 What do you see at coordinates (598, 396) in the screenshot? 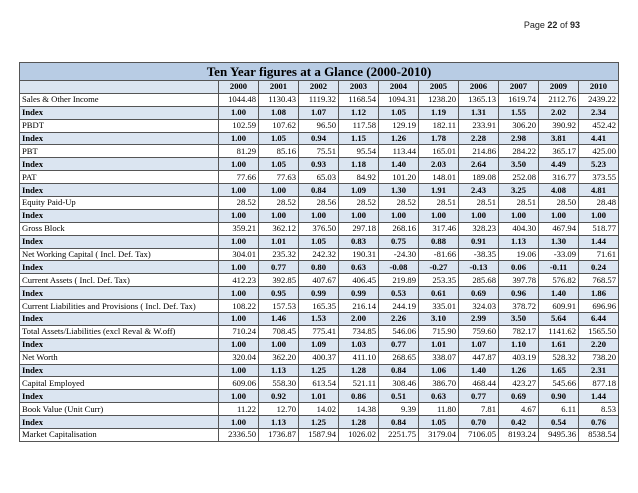
I see `cell-value: 1.44` at bounding box center [598, 396].